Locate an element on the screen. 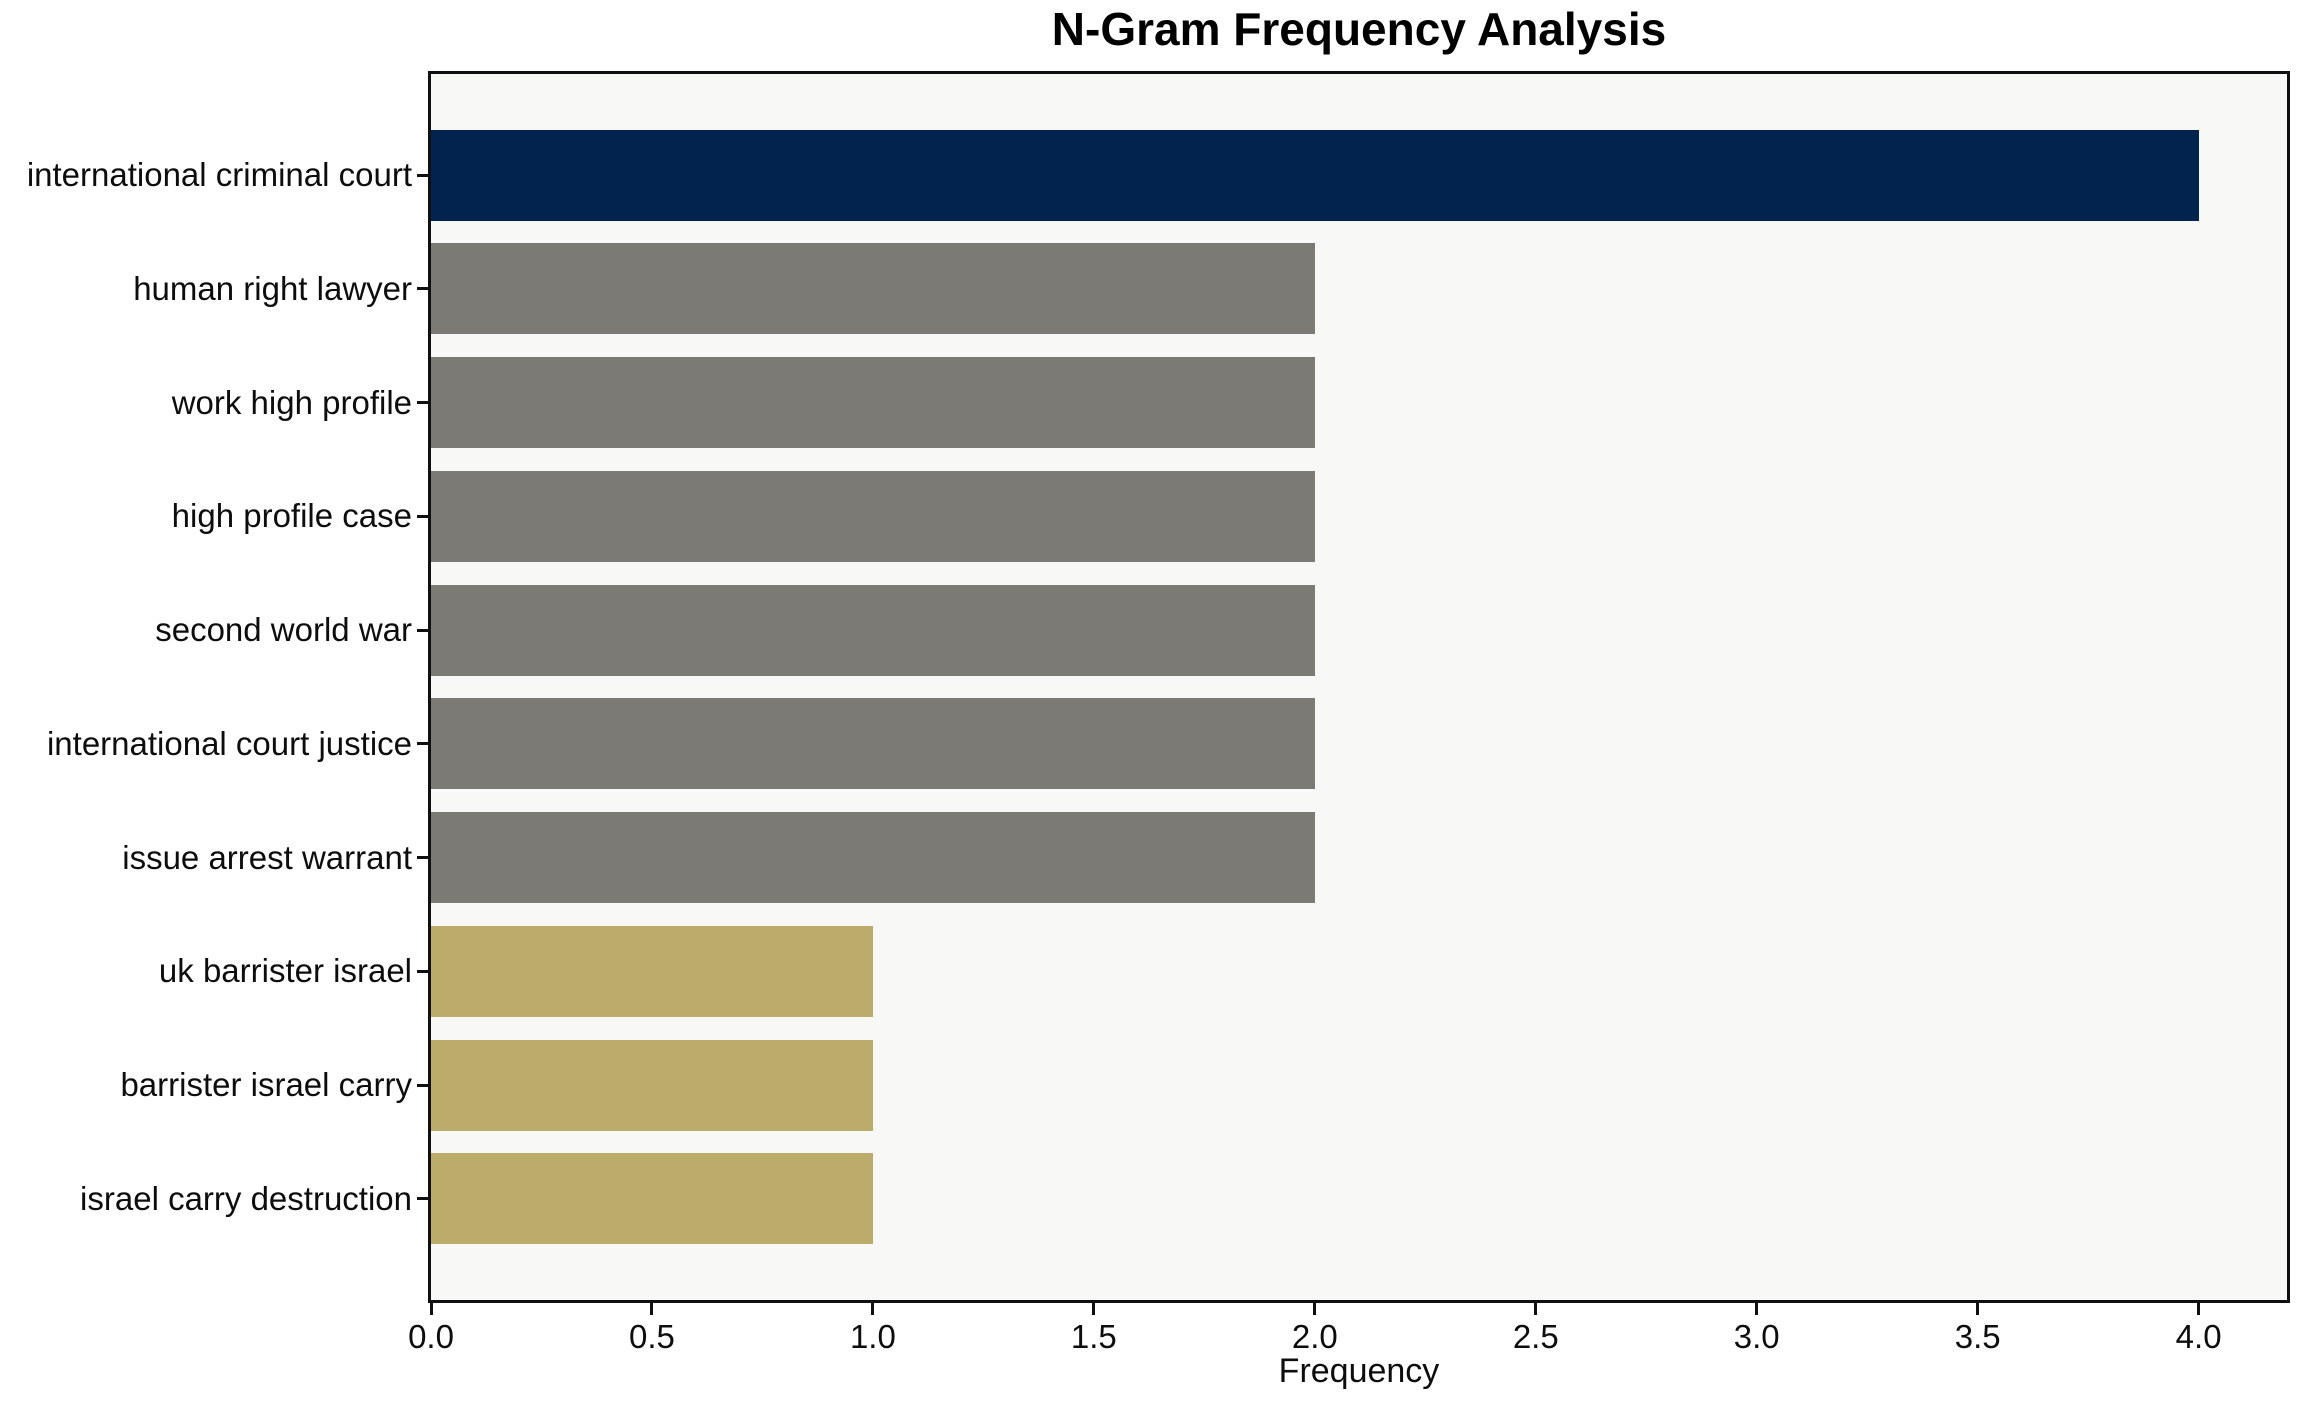  y-tick-label: barrister israel carry is located at coordinates (266, 1085).